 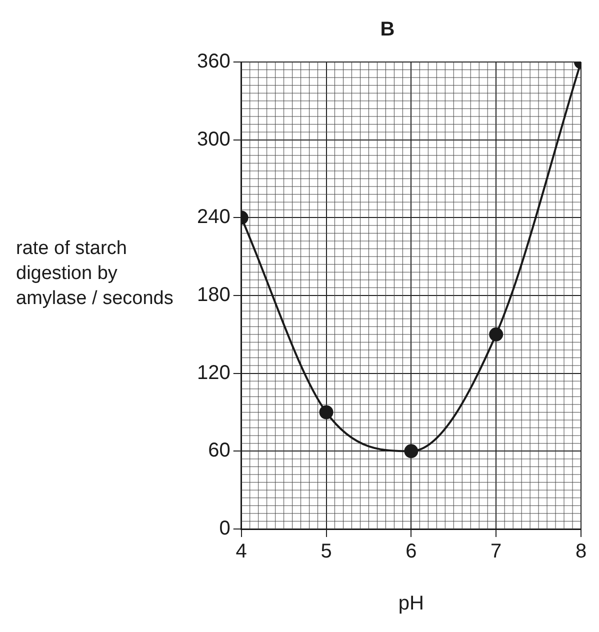 What do you see at coordinates (241, 551) in the screenshot?
I see `x-tick-label: 4` at bounding box center [241, 551].